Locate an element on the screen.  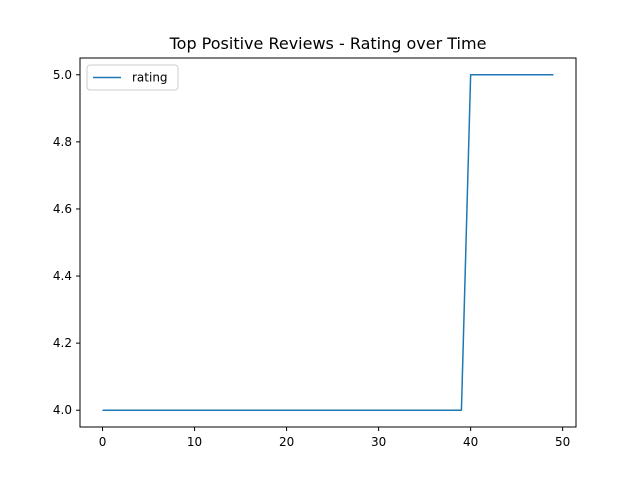
y-tick-label: 4.8 is located at coordinates (62, 142).